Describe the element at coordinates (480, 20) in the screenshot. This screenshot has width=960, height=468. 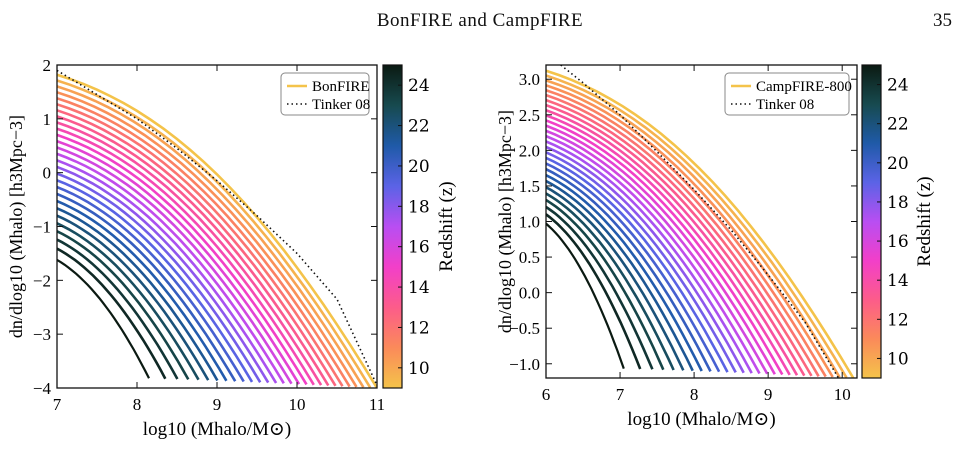
I see `running-head: BonFIRE and CampFIRE` at that location.